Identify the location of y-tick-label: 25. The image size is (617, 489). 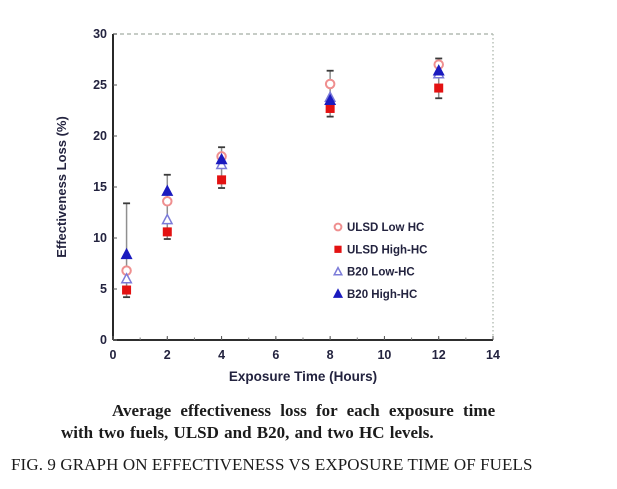
(100, 85).